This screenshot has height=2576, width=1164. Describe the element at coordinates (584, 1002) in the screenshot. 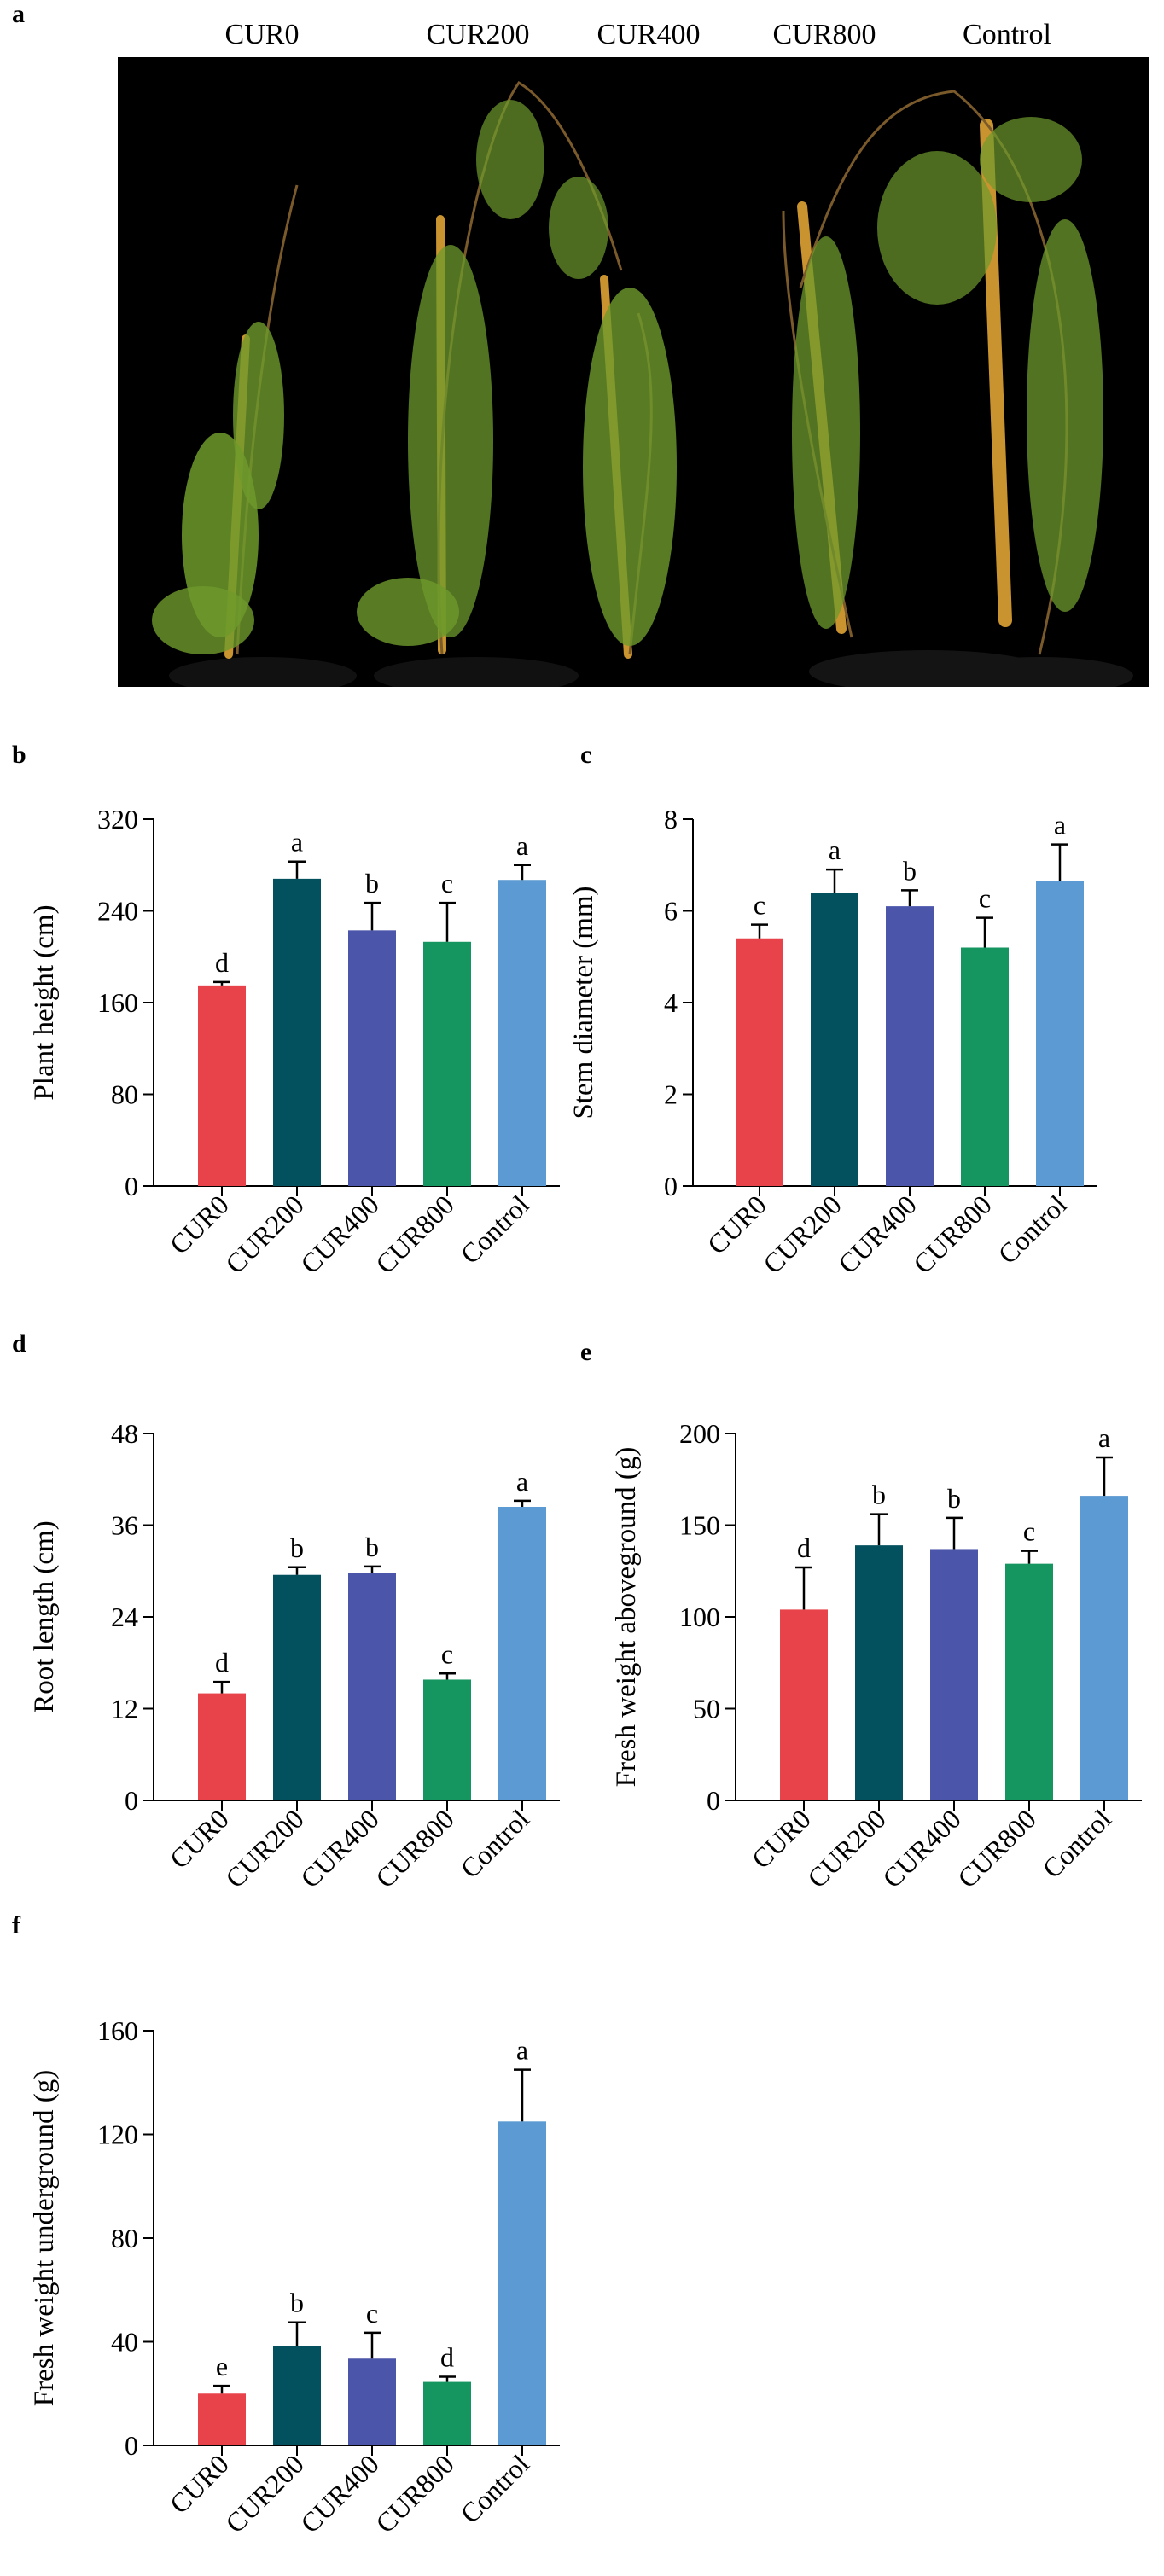

I see `y-axis-label: Stem diameter (mm)` at that location.